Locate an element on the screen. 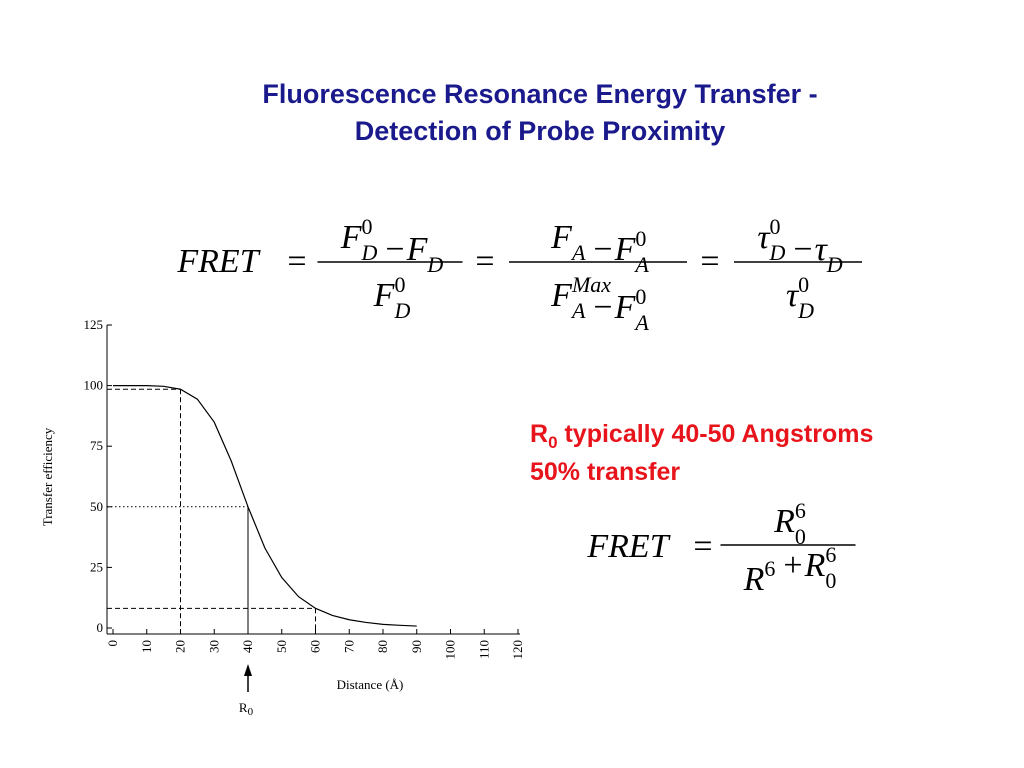 The image size is (1024, 768). y-tick-label: 50 is located at coordinates (96, 506).